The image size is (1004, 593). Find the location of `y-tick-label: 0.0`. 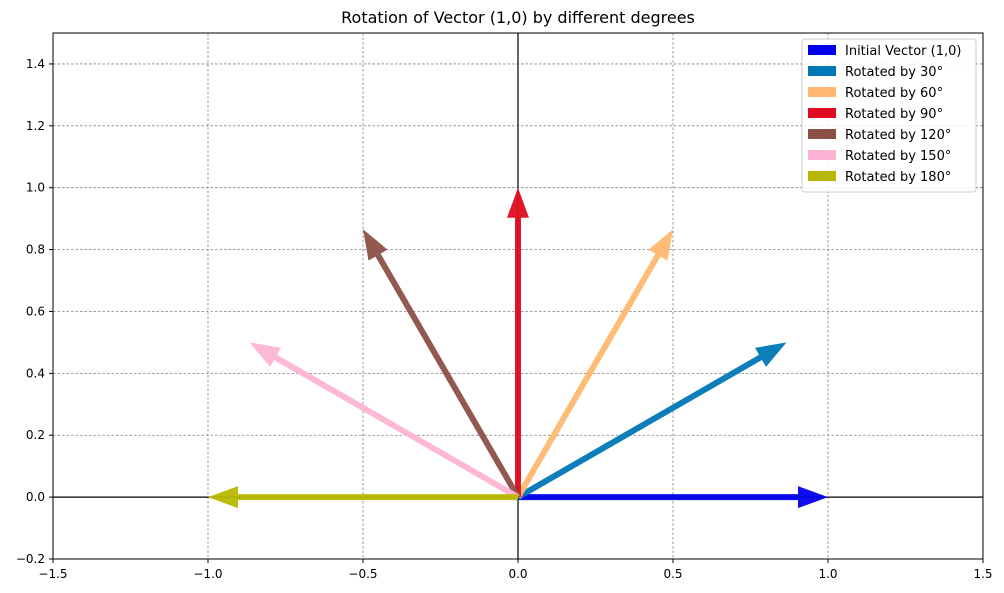

y-tick-label: 0.0 is located at coordinates (35, 497).